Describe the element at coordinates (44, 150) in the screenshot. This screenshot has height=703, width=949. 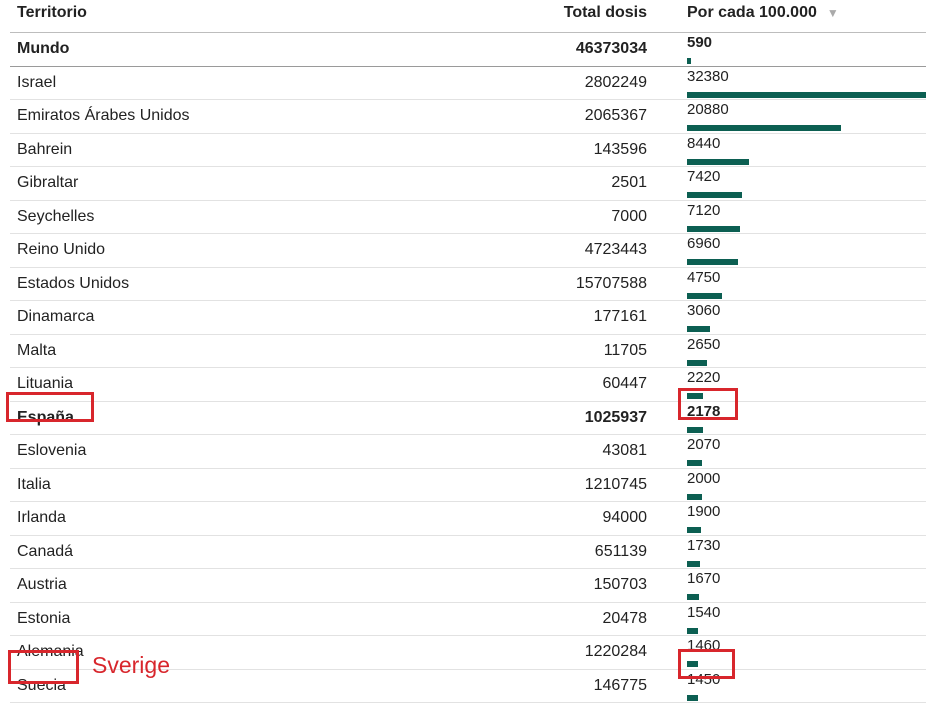
I see `territory-name: Bahrein` at that location.